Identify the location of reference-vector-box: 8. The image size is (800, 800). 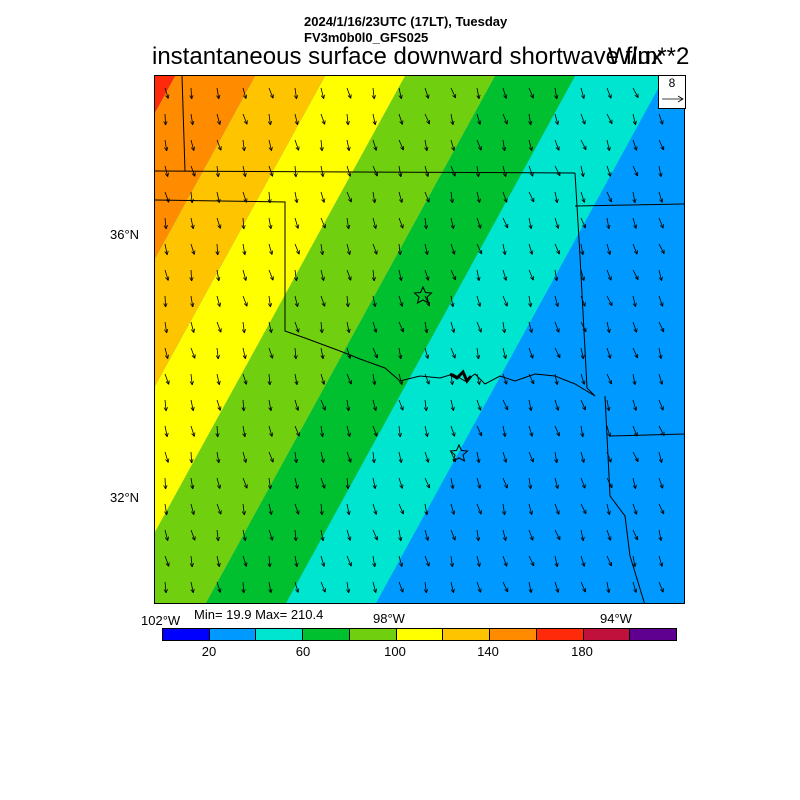
(672, 92).